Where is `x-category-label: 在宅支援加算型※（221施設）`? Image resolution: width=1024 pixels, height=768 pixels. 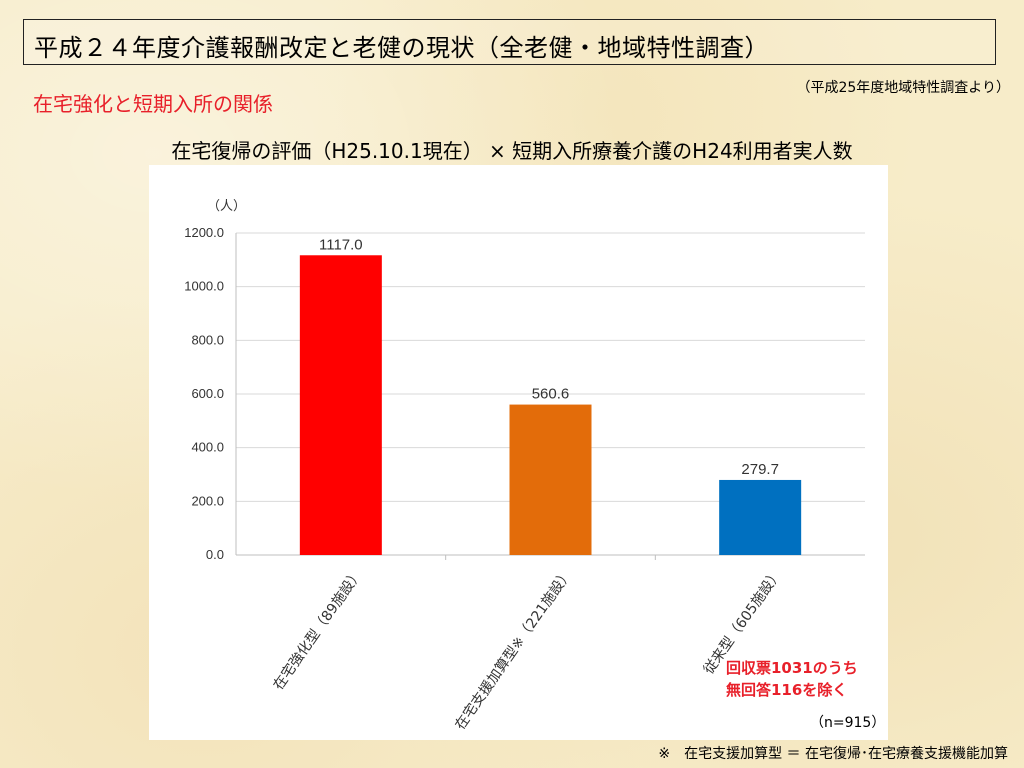 x-category-label: 在宅支援加算型※（221施設） is located at coordinates (513, 649).